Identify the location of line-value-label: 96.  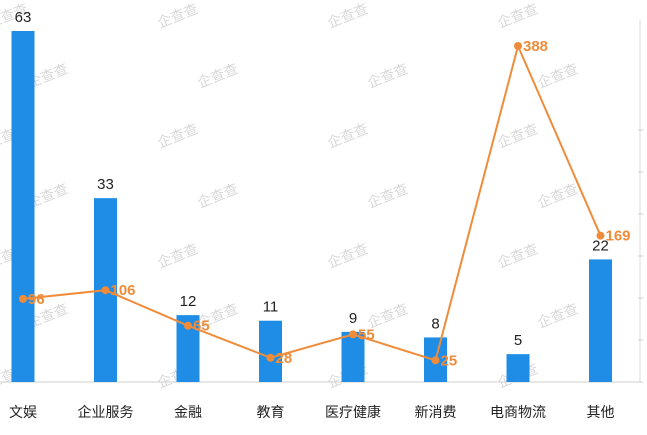
(36, 299).